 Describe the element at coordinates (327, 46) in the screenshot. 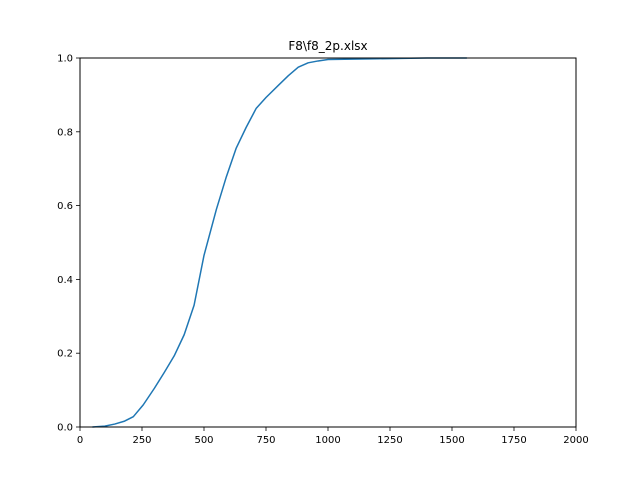

I see `chart-title: F8\f8_2p.xlsx` at that location.